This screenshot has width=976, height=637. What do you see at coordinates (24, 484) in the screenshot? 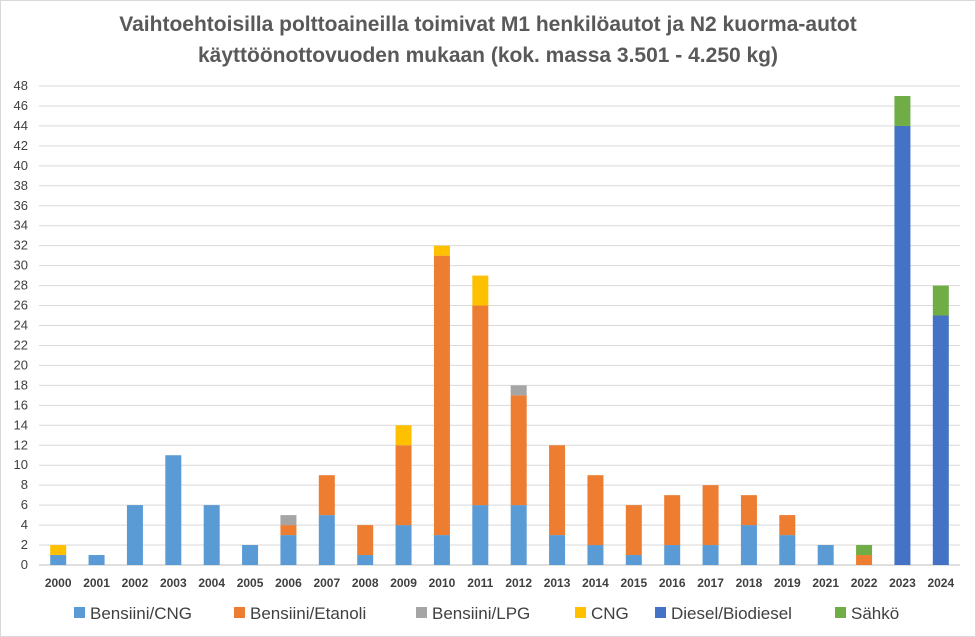
I see `y-tick-label: 8` at bounding box center [24, 484].